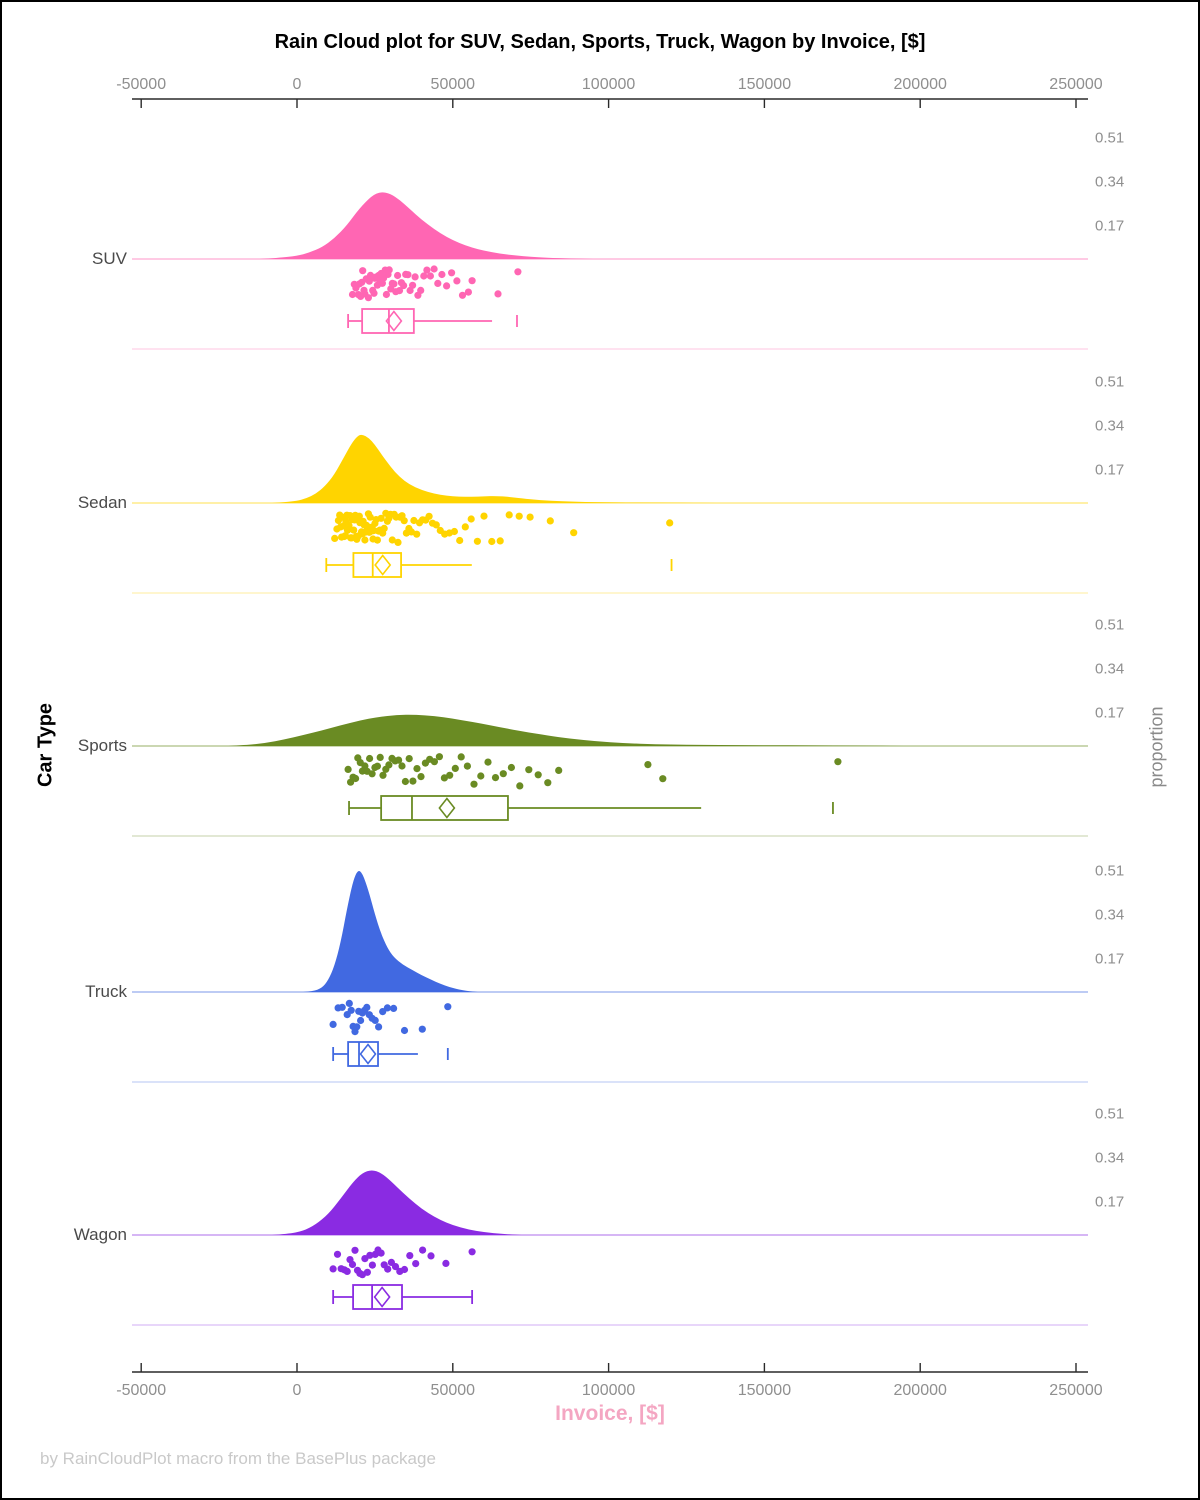 The height and width of the screenshot is (1500, 1200). I want to click on x-tick-label-top: 100000, so click(608, 84).